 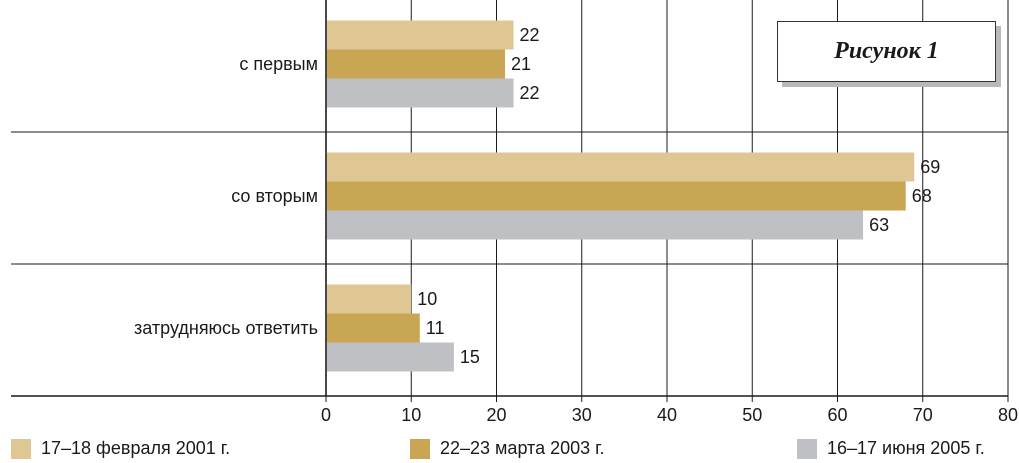 I want to click on category-label: с первым, so click(x=278, y=64).